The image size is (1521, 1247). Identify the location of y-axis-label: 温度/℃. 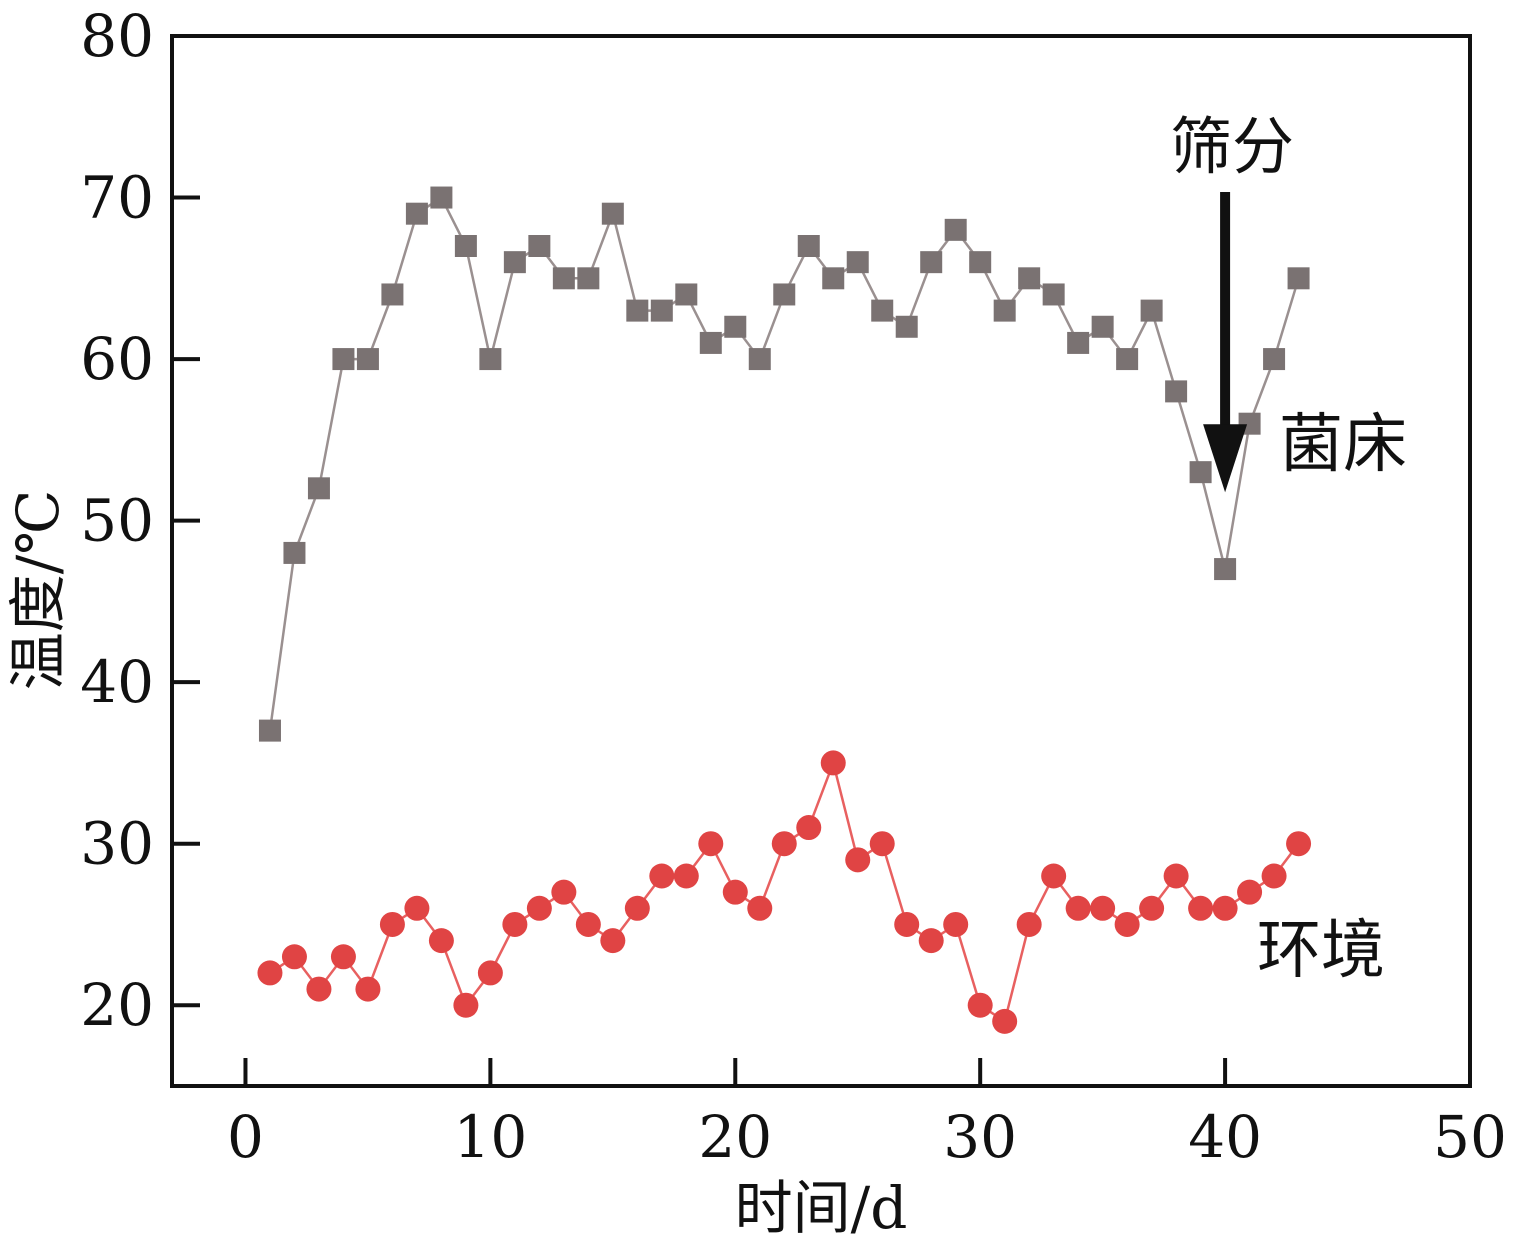
(38, 590).